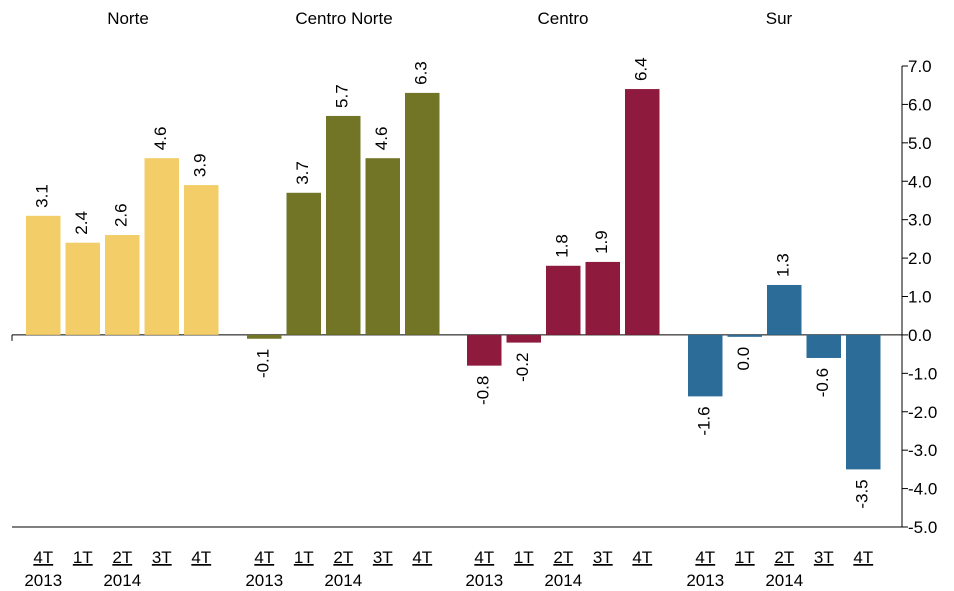 The width and height of the screenshot is (954, 591). Describe the element at coordinates (920, 335) in the screenshot. I see `y-tick-label: 0.0` at that location.